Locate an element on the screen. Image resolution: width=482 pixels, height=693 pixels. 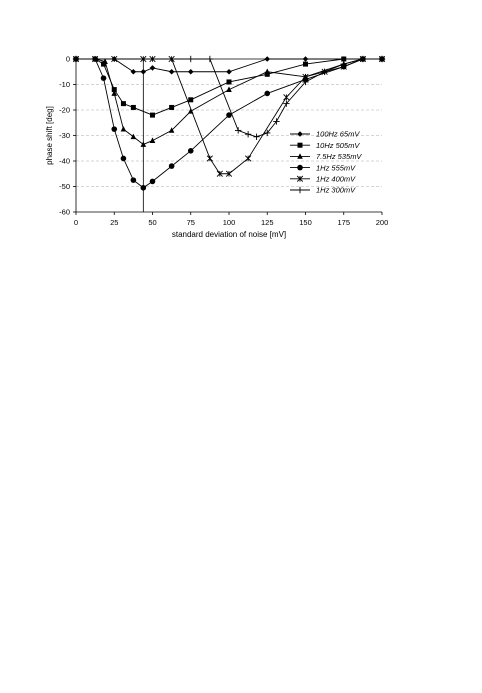
x-tick-label: 125 is located at coordinates (267, 222).